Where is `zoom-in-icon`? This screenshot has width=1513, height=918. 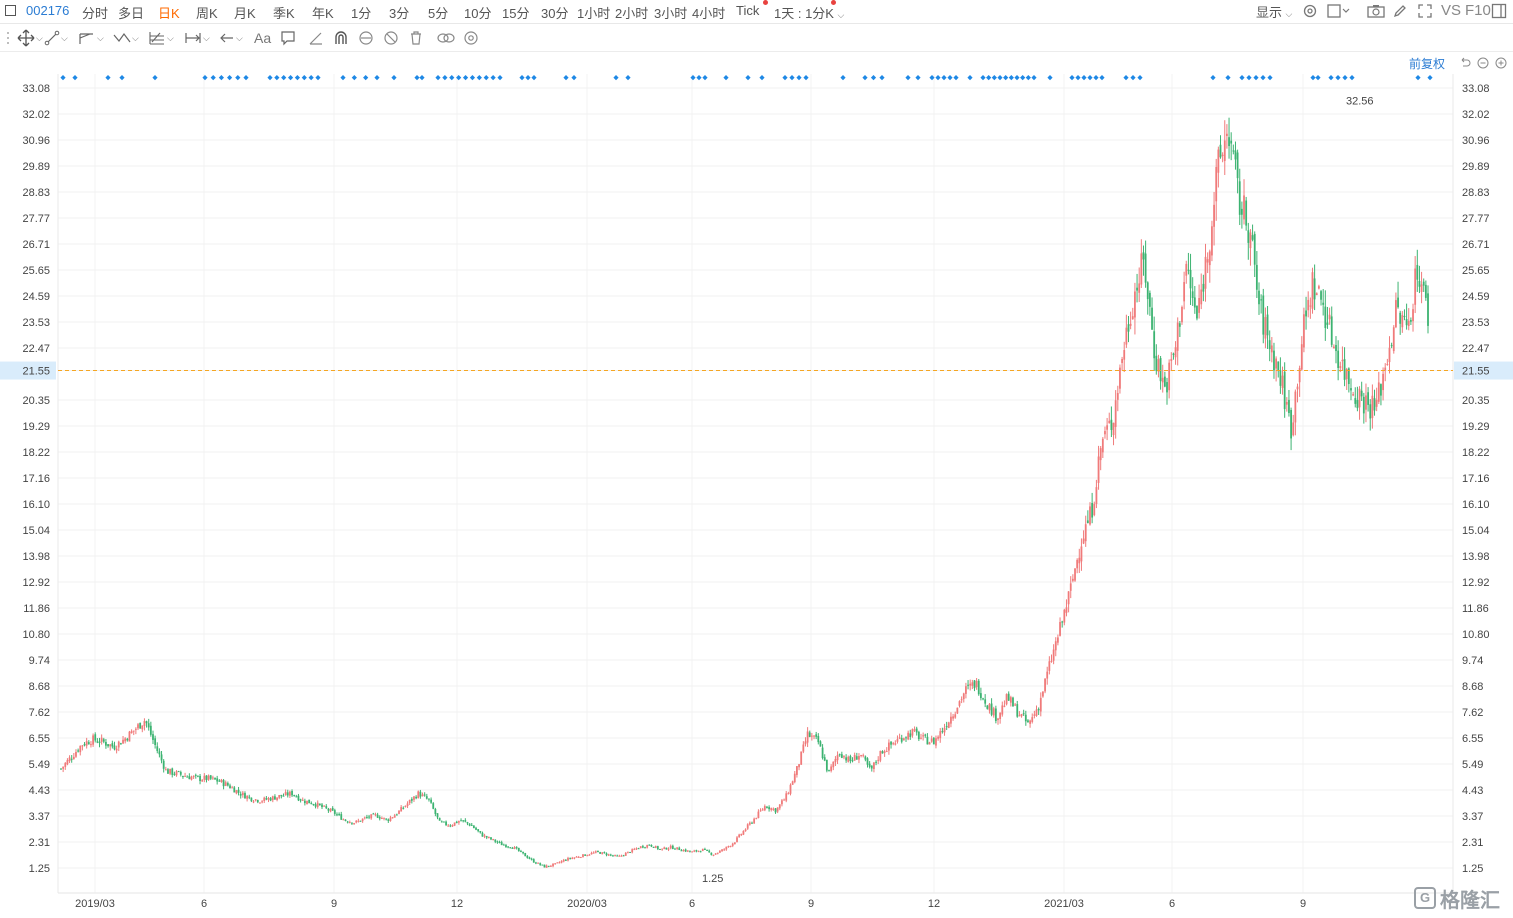 zoom-in-icon is located at coordinates (1501, 62).